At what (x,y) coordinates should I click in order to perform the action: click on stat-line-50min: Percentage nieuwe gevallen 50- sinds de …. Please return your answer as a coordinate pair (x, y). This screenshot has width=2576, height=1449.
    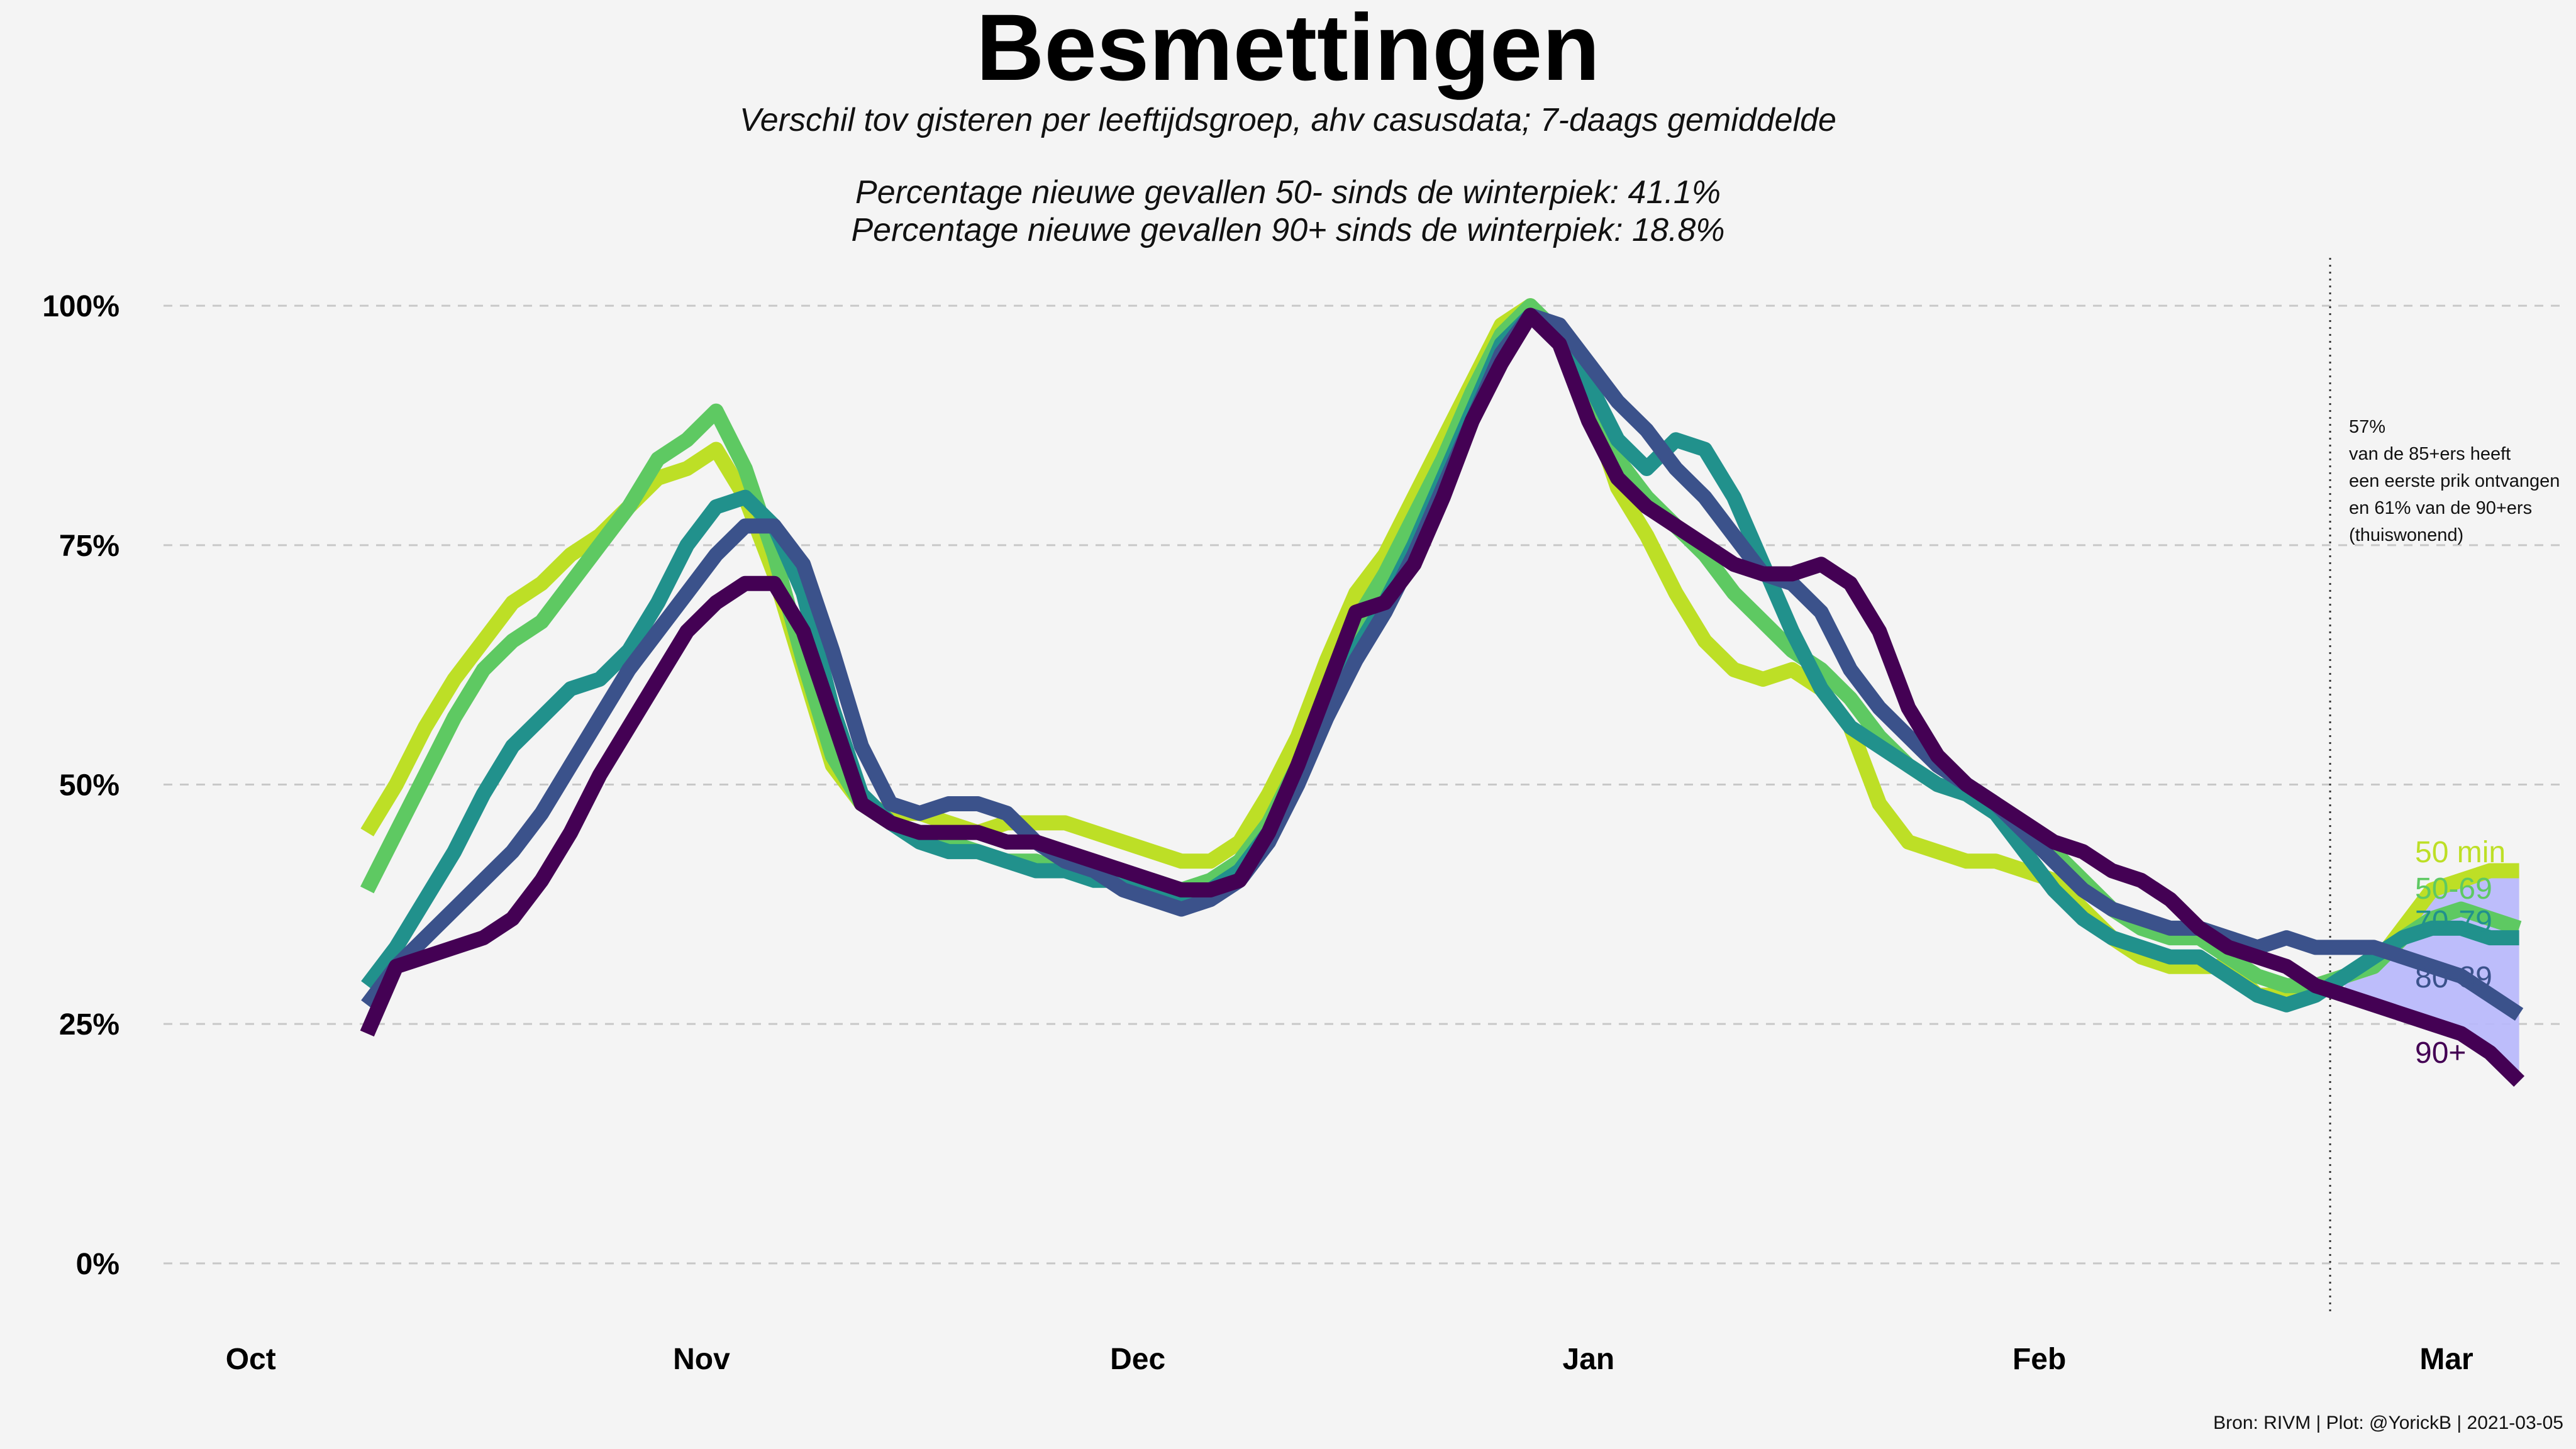
    Looking at the image, I should click on (1288, 192).